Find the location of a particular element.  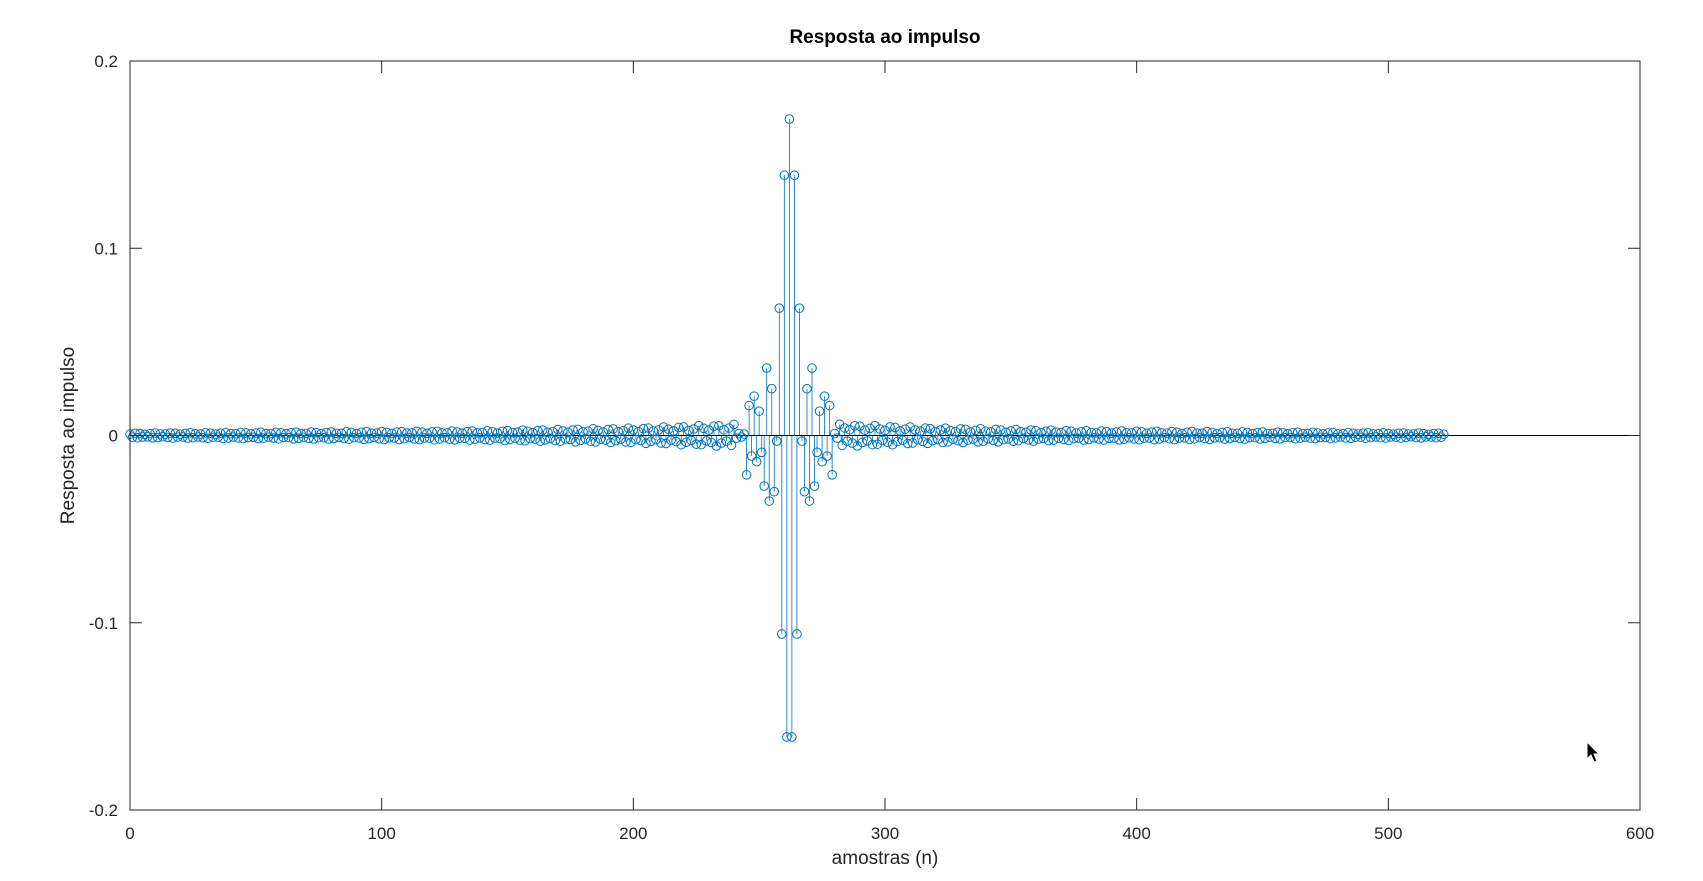

x-axis-label: amostras (n) is located at coordinates (885, 858).